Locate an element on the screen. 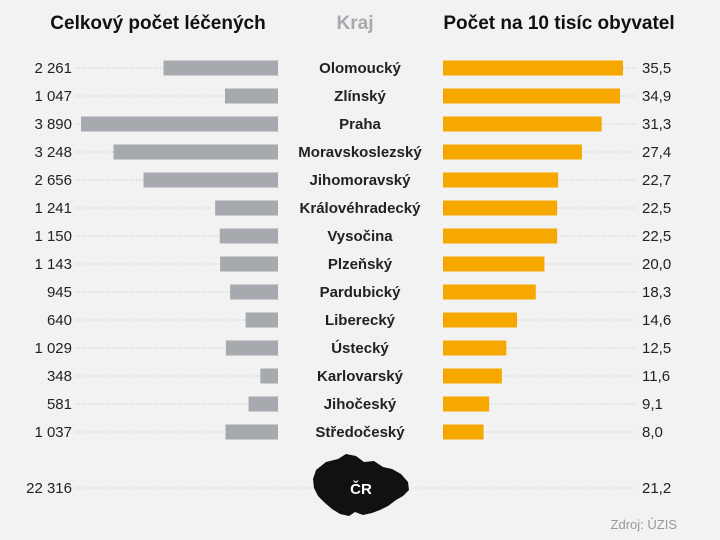  left-value-label: 3 248 is located at coordinates (53, 152).